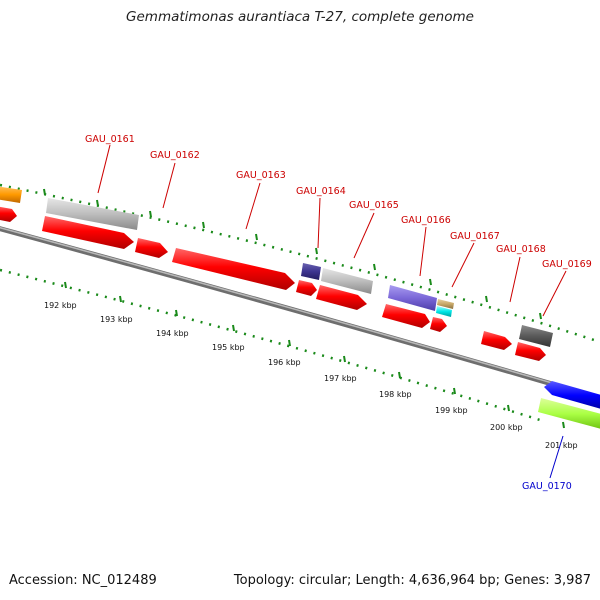 The image size is (600, 600). What do you see at coordinates (172, 333) in the screenshot?
I see `scale-label: 194 kbp` at bounding box center [172, 333].